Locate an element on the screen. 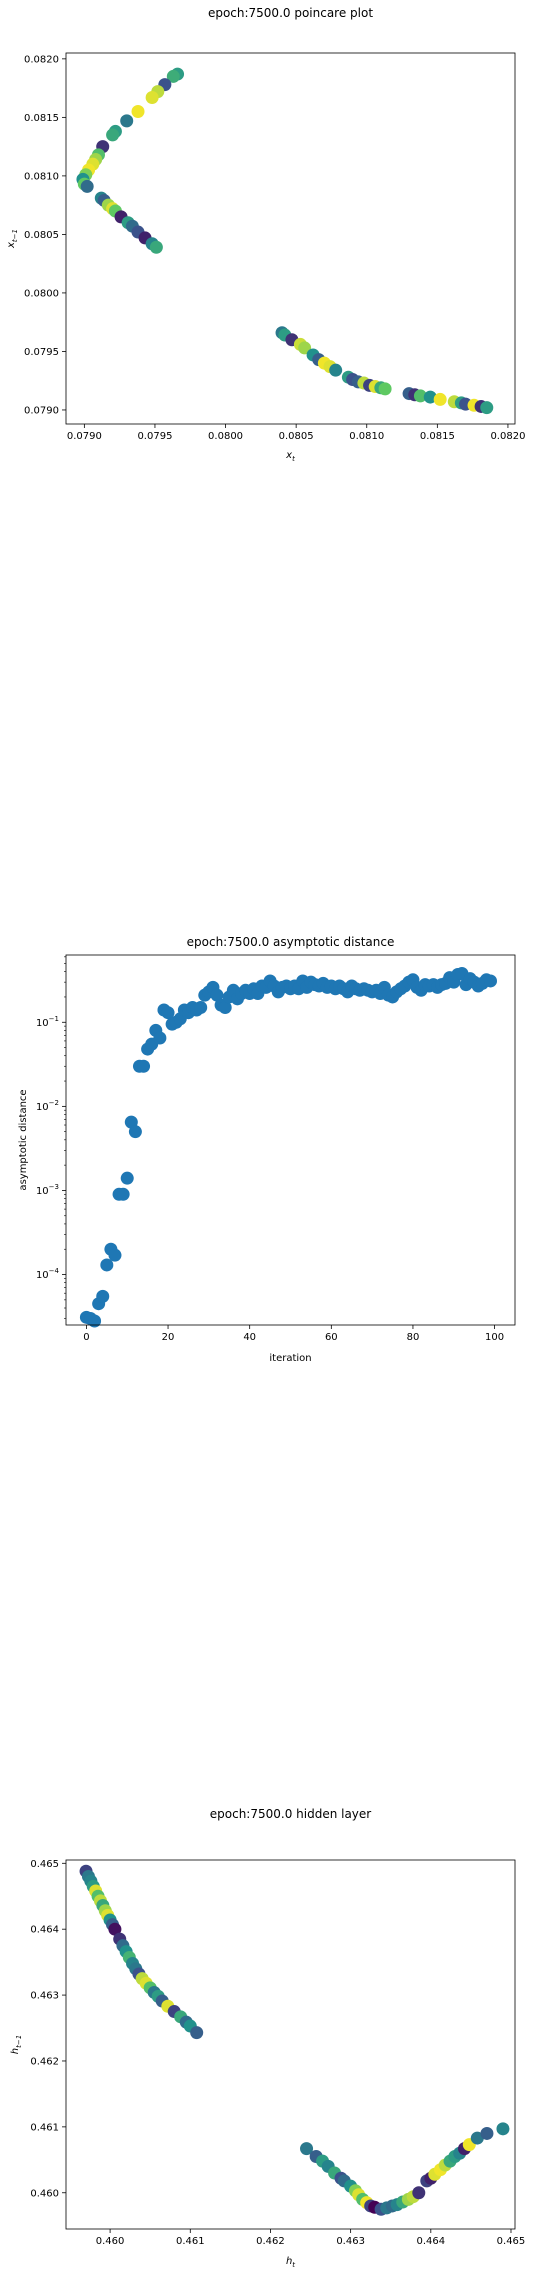  x-tick-label: 0.0820 is located at coordinates (507, 436).